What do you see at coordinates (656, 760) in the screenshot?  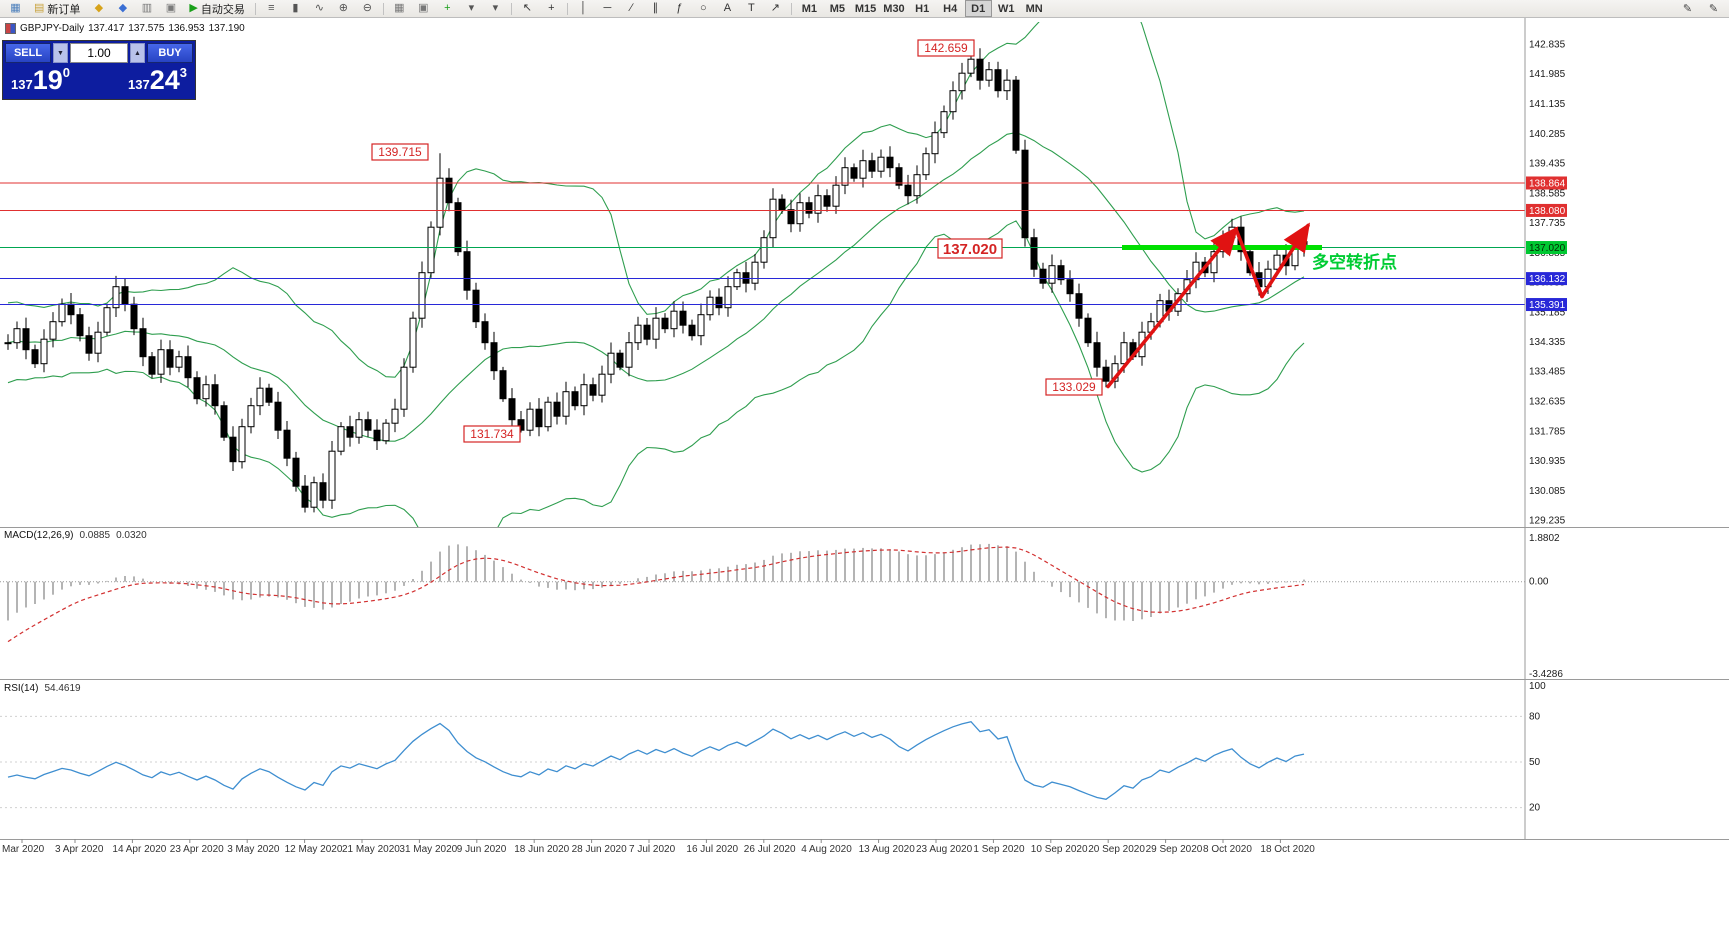 I see `rsi-line` at bounding box center [656, 760].